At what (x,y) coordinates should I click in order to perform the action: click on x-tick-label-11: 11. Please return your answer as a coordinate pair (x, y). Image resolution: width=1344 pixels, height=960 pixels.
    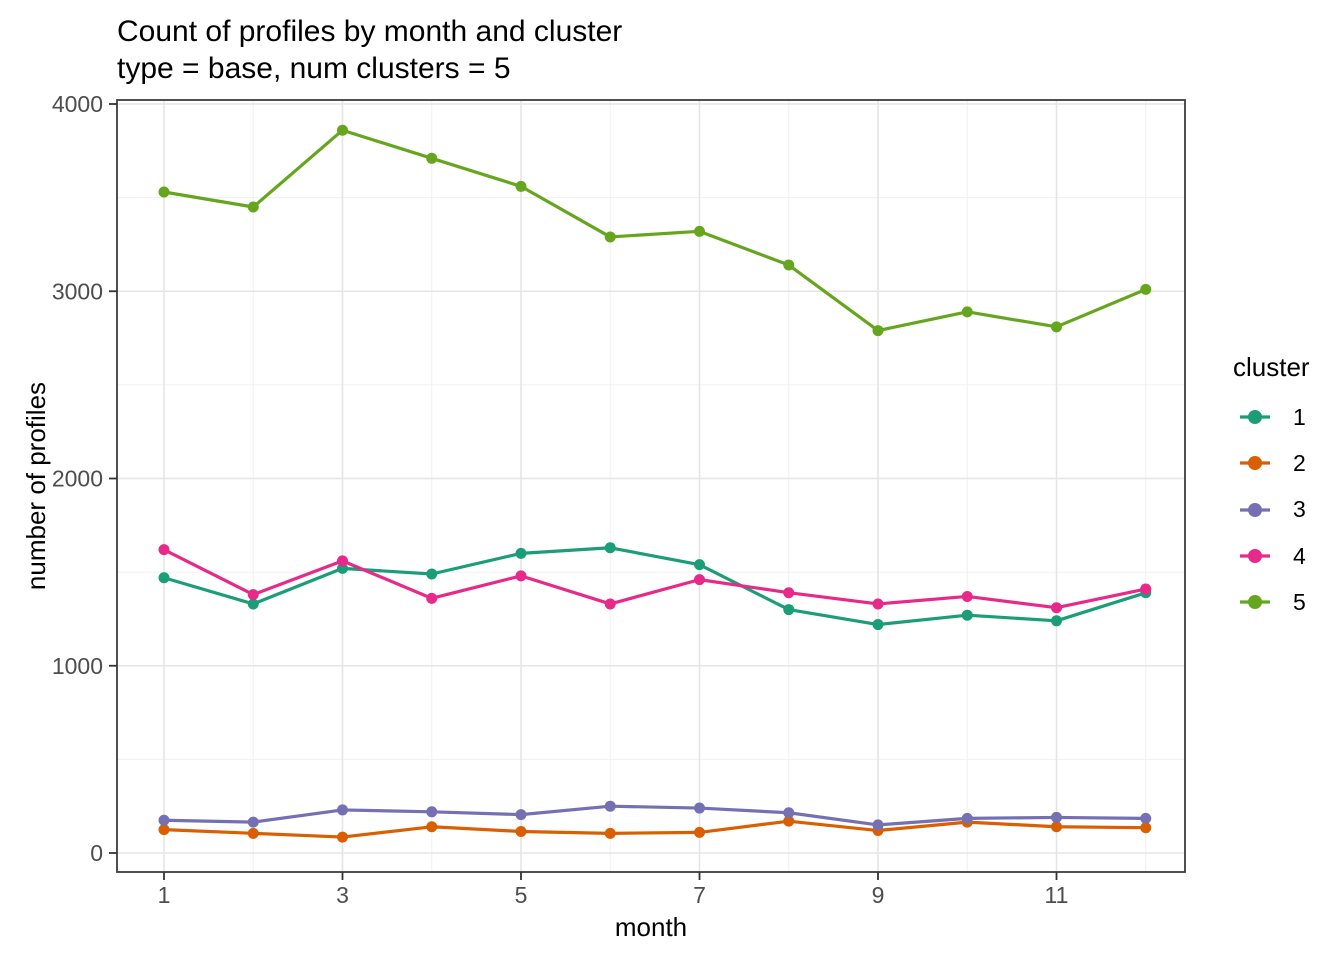
    Looking at the image, I should click on (1057, 895).